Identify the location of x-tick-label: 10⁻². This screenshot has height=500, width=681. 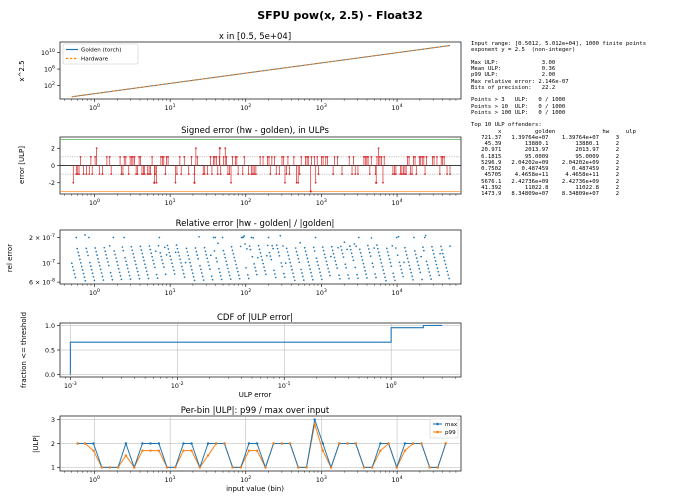
(177, 385).